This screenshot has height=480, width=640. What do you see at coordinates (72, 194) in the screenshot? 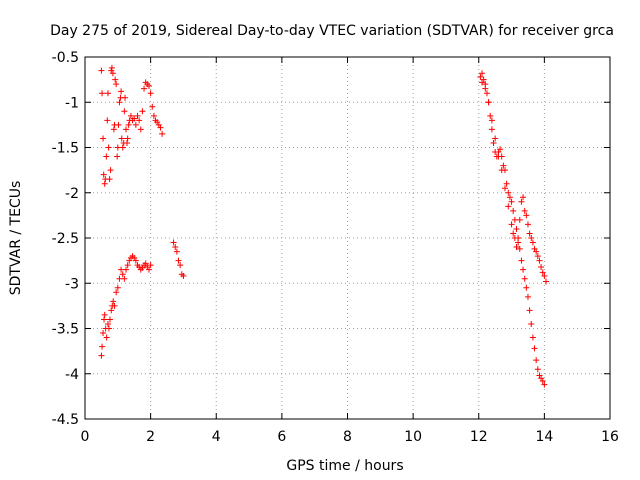
I see `y-tick-label: -2` at bounding box center [72, 194].